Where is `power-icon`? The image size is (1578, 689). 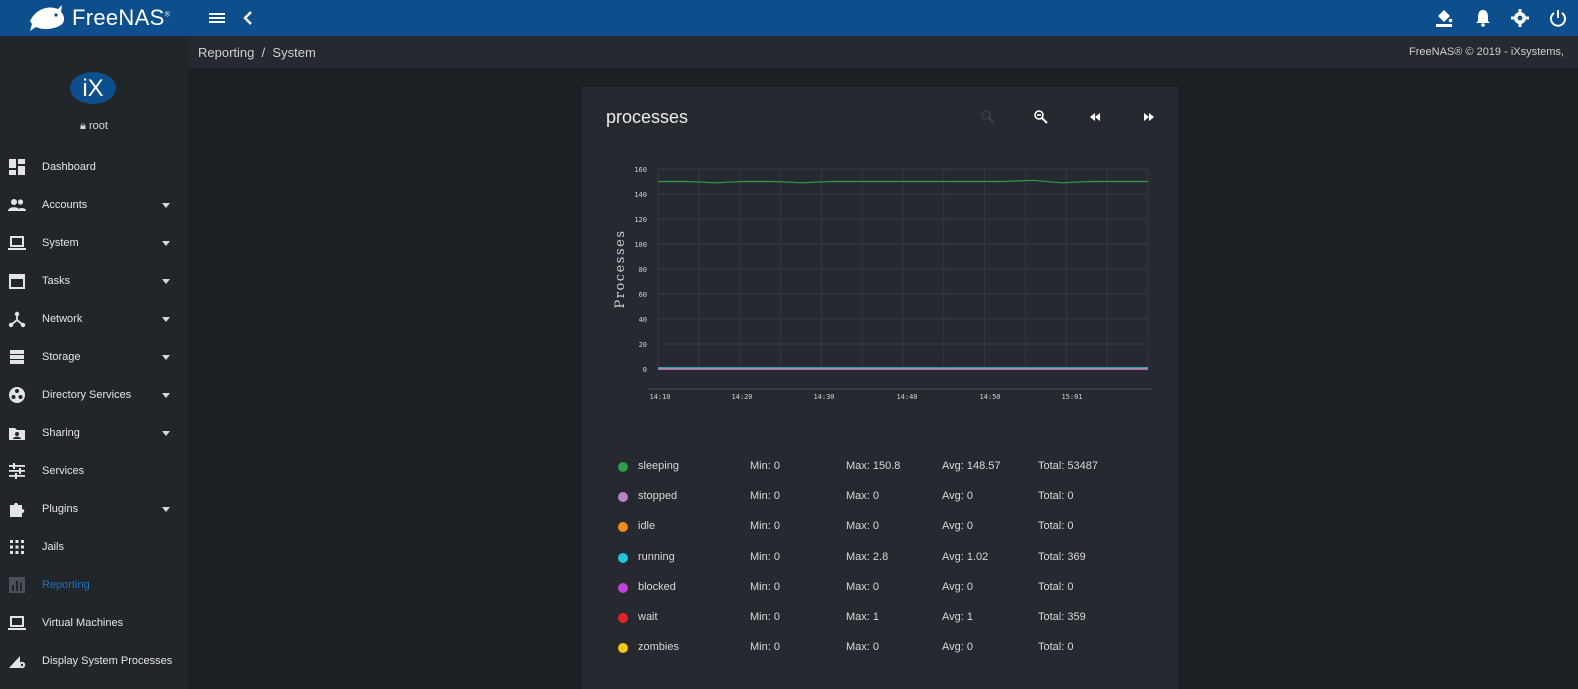
power-icon is located at coordinates (1558, 18).